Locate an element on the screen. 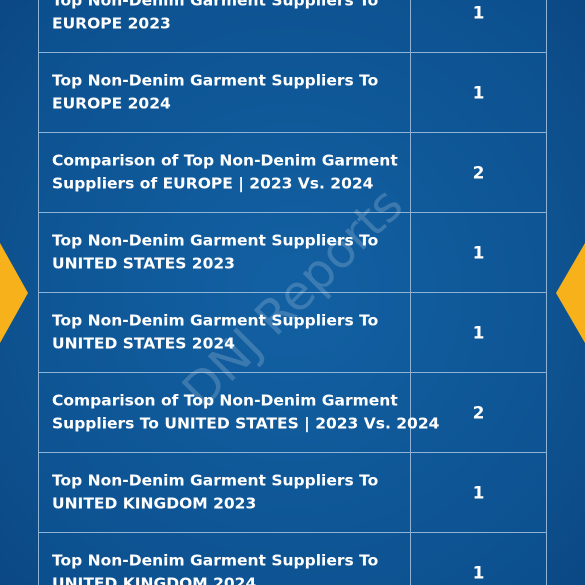  row-label: UNITED STATES 2024 is located at coordinates (143, 344).